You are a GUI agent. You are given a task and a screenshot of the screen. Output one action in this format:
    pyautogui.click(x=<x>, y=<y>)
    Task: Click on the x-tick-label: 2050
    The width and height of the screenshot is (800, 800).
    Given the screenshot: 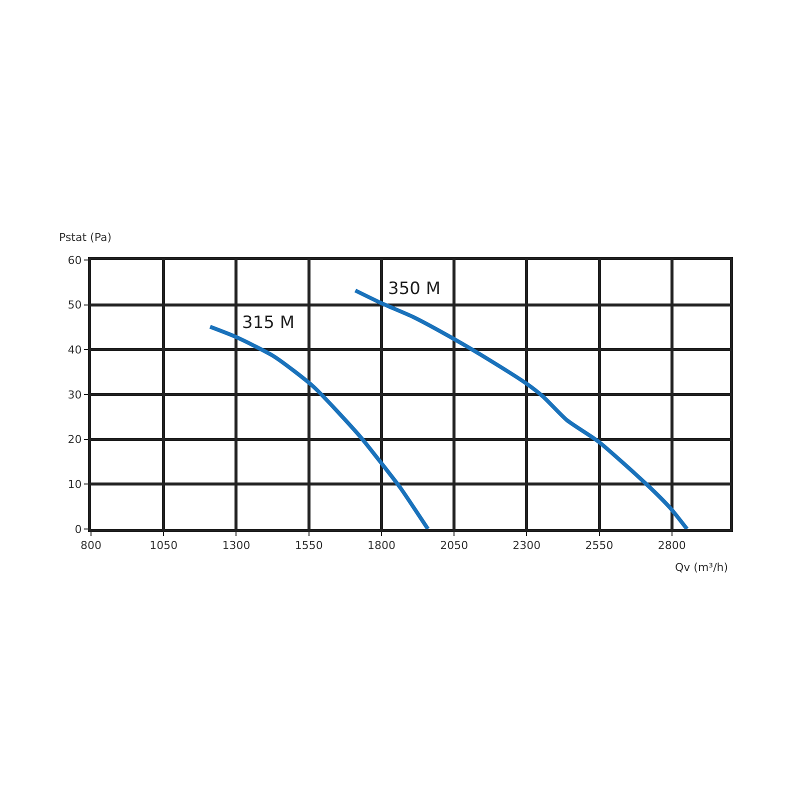 What is the action you would take?
    pyautogui.click(x=454, y=545)
    